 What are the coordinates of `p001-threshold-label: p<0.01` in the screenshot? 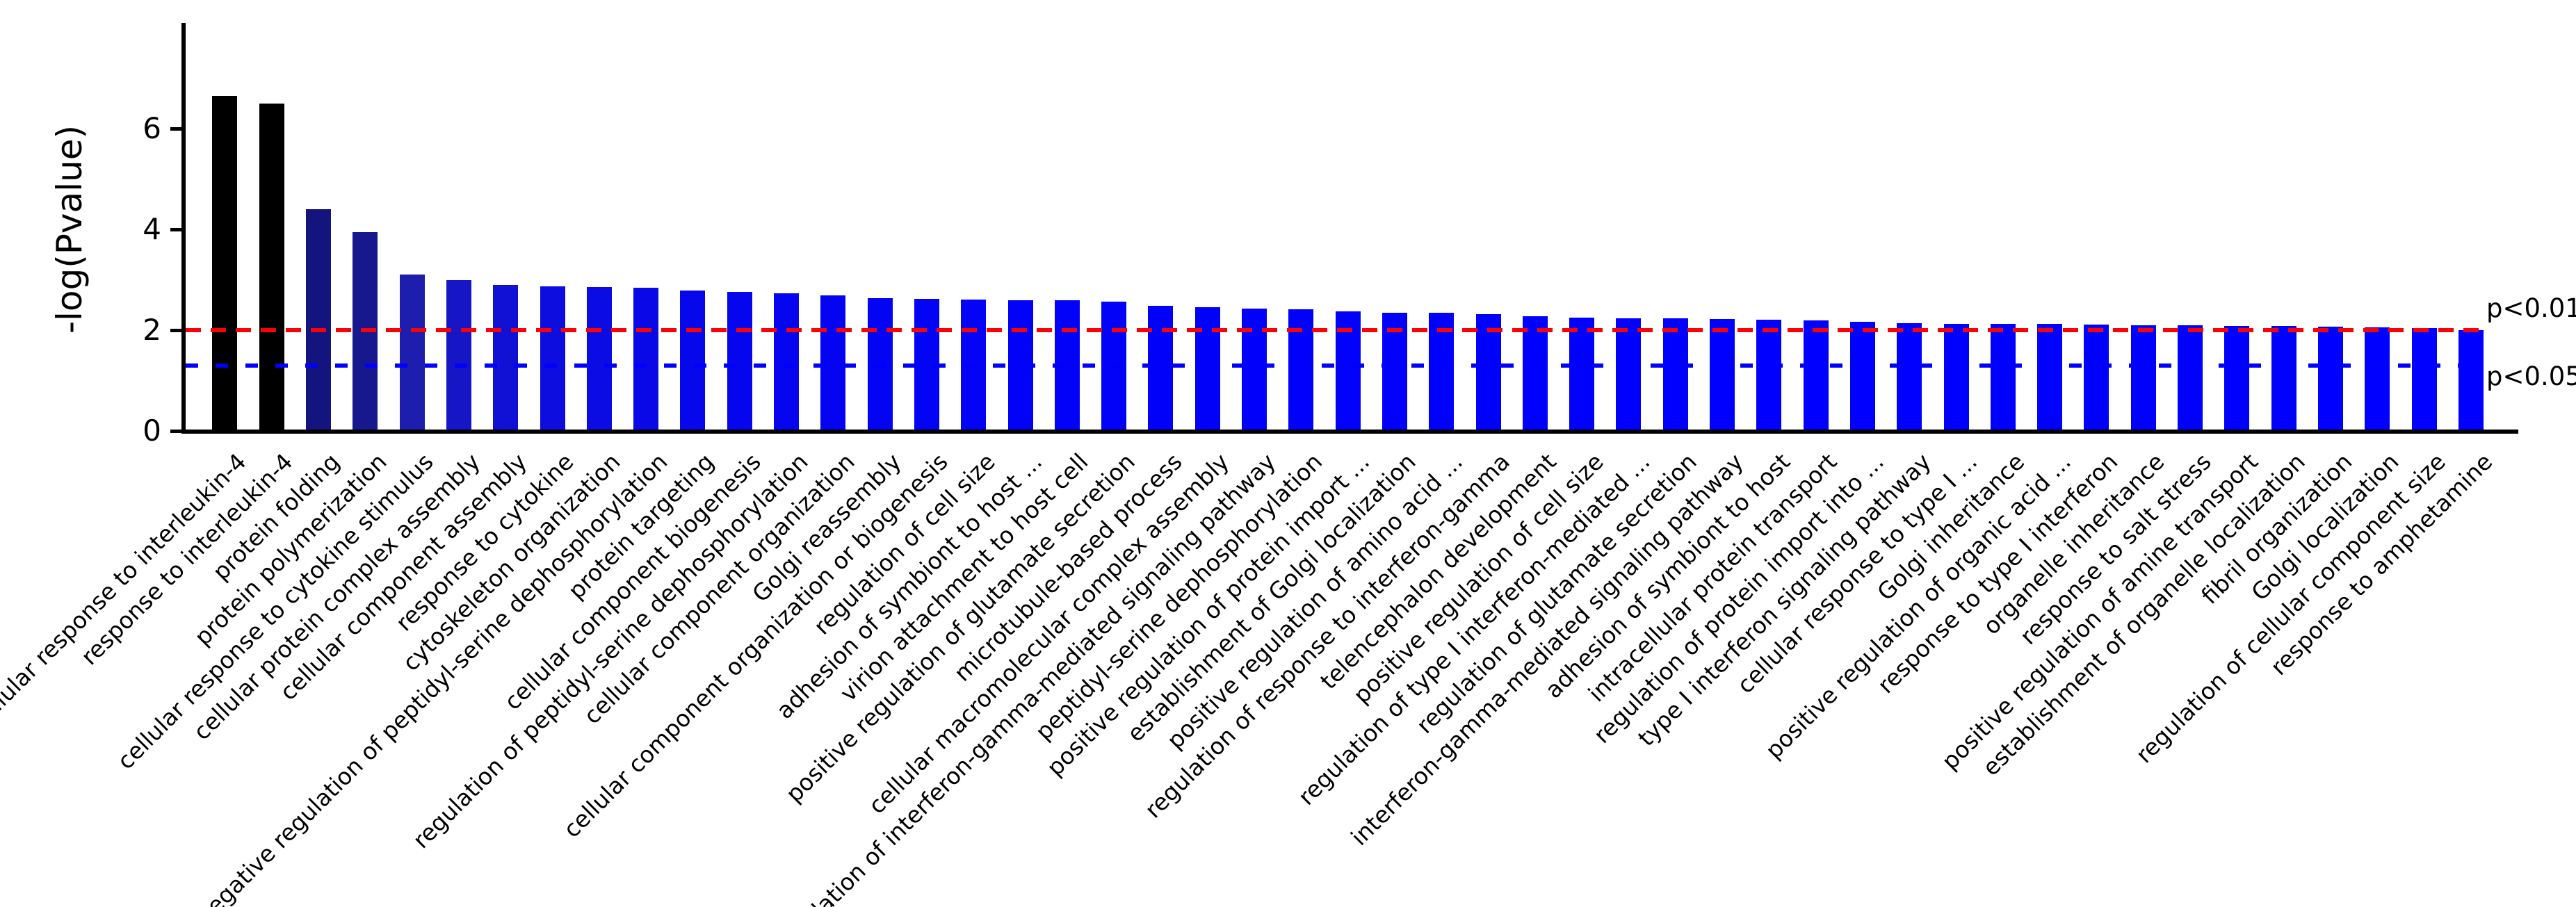 It's located at (2531, 308).